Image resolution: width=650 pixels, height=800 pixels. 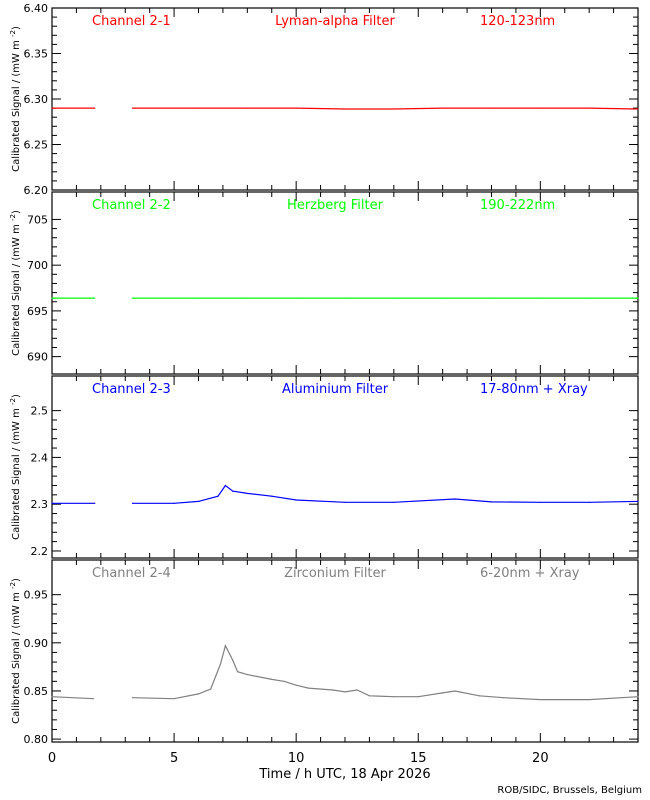 What do you see at coordinates (418, 758) in the screenshot?
I see `x-tick-label: 15` at bounding box center [418, 758].